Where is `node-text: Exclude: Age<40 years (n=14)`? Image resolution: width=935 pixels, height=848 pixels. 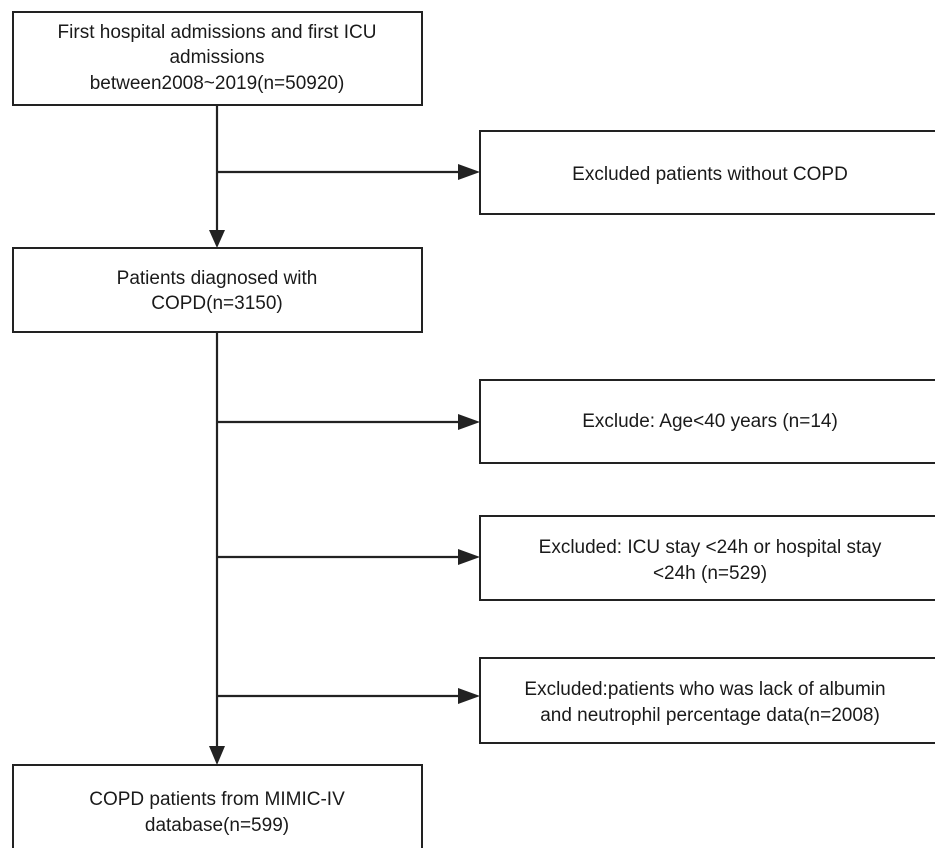
node-text: Exclude: Age<40 years (n=14) is located at coordinates (710, 421).